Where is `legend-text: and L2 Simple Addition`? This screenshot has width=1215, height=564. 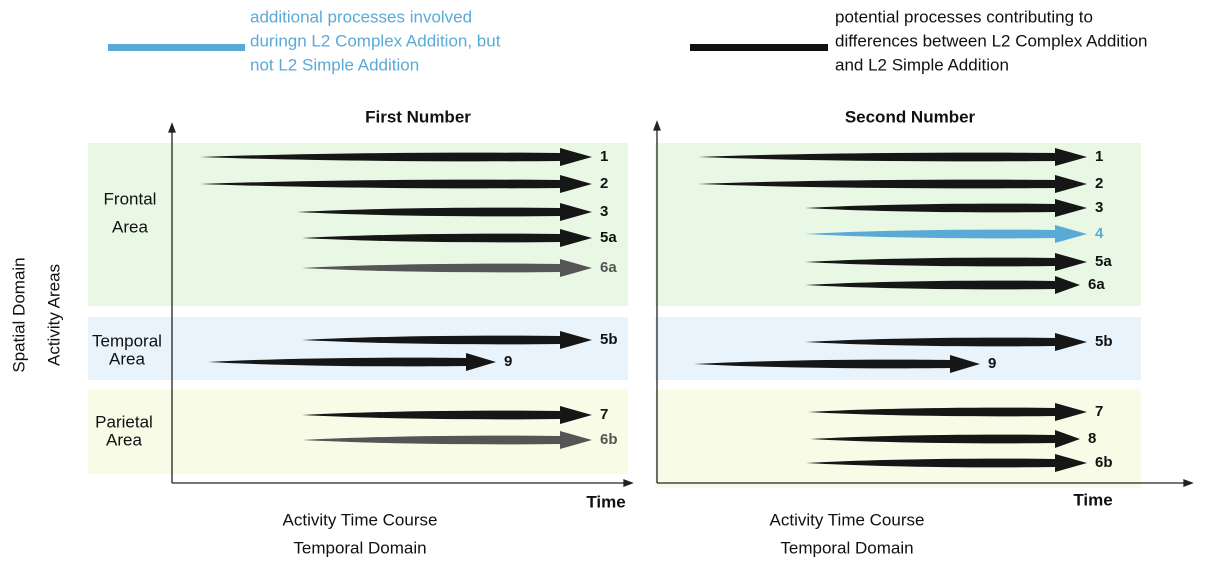
legend-text: and L2 Simple Addition is located at coordinates (922, 64).